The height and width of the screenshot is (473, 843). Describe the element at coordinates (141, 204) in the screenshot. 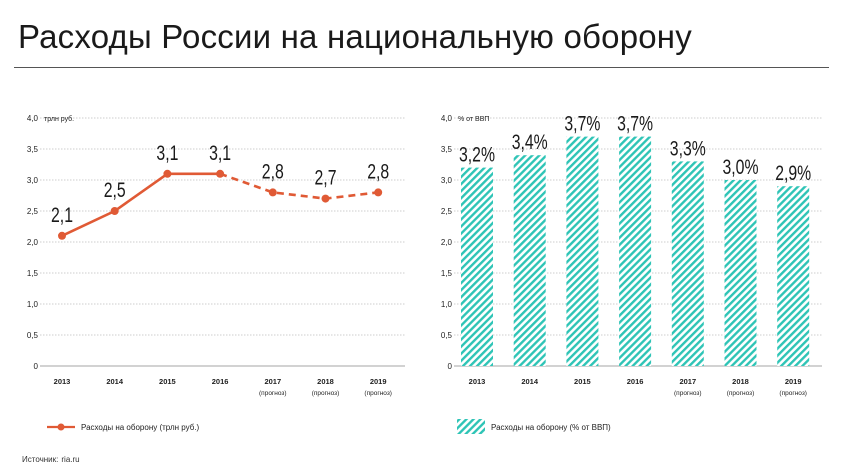

I see `series-line-actual` at that location.